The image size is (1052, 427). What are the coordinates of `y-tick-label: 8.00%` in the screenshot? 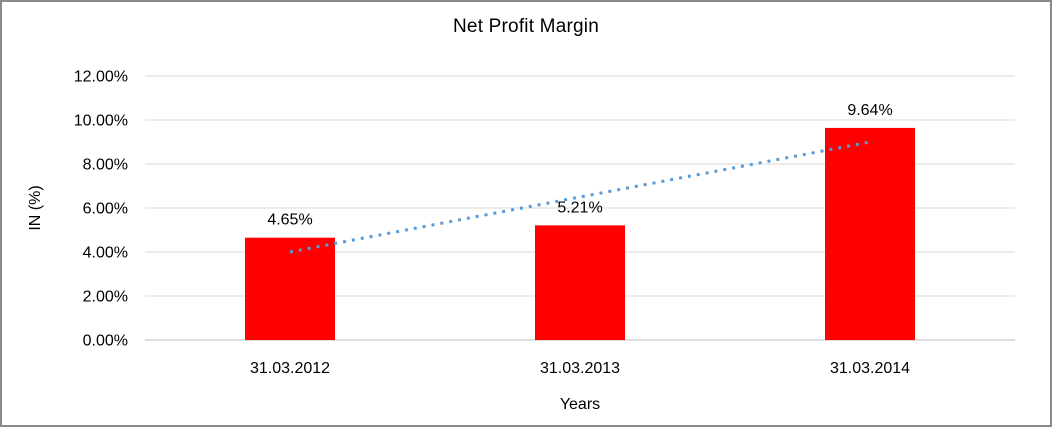 It's located at (105, 165).